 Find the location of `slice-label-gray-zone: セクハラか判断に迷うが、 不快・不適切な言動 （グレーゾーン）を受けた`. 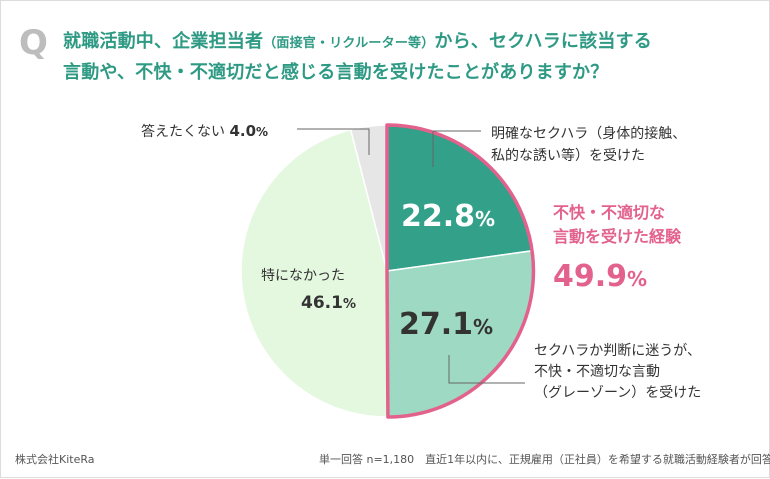

slice-label-gray-zone: セクハラか判断に迷うが、 不快・不適切な言動 （グレーゾーン）を受けた is located at coordinates (617, 372).